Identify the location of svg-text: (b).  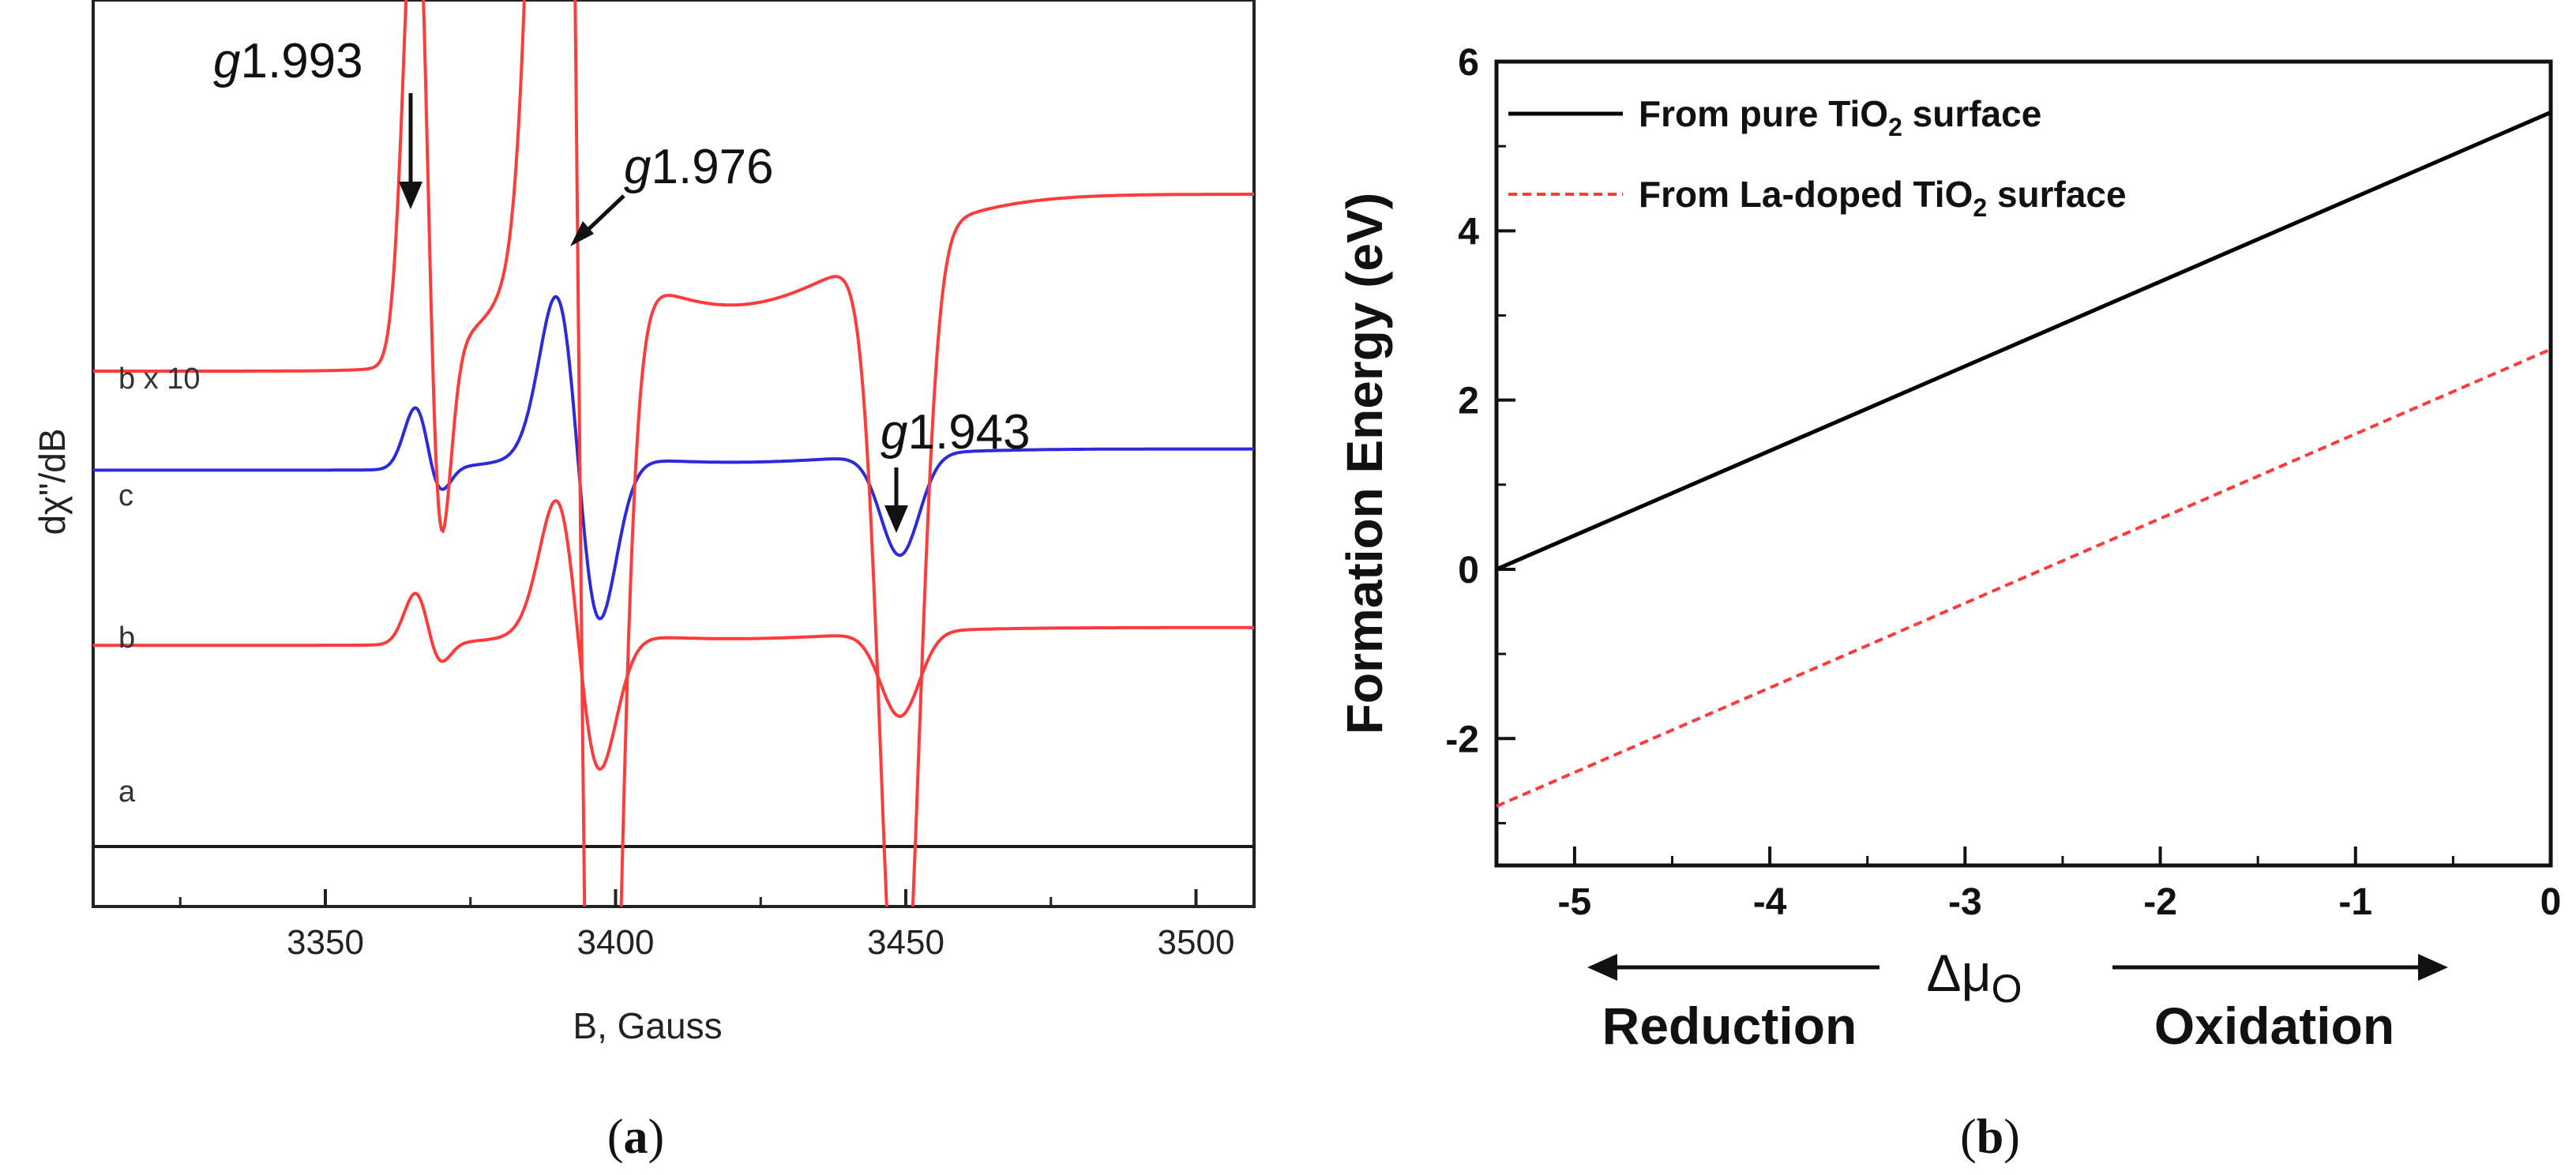
(1990, 1137).